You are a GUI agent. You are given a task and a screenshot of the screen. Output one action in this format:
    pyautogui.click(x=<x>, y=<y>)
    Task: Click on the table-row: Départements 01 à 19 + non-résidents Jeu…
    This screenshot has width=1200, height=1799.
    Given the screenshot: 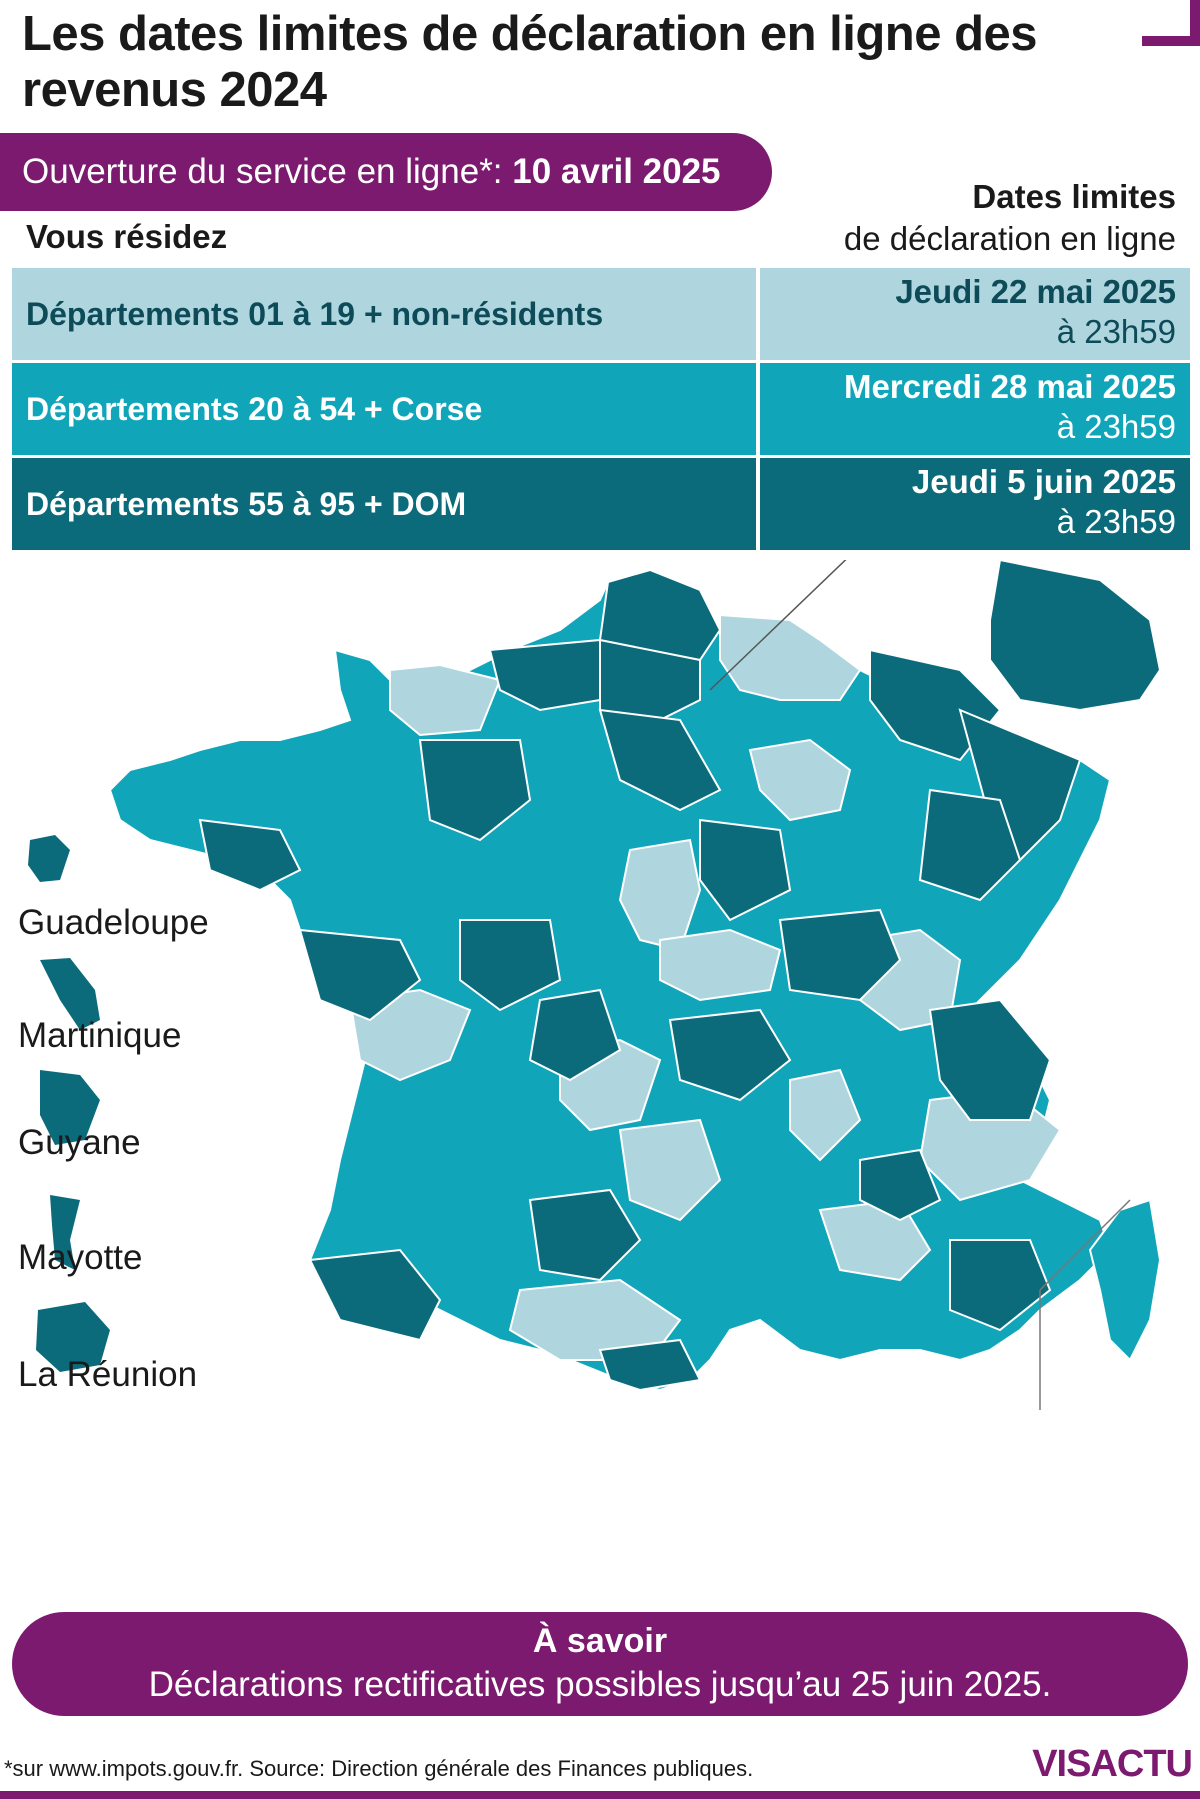 What is the action you would take?
    pyautogui.click(x=601, y=314)
    